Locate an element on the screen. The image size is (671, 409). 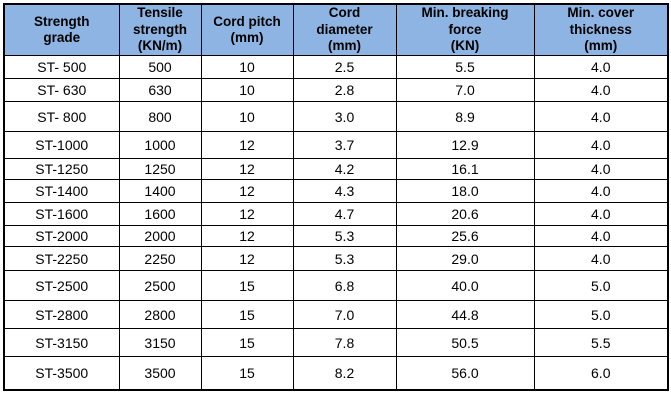
table-row: ST-2250 2250 12 5.3 29.0 4.0 is located at coordinates (336, 258).